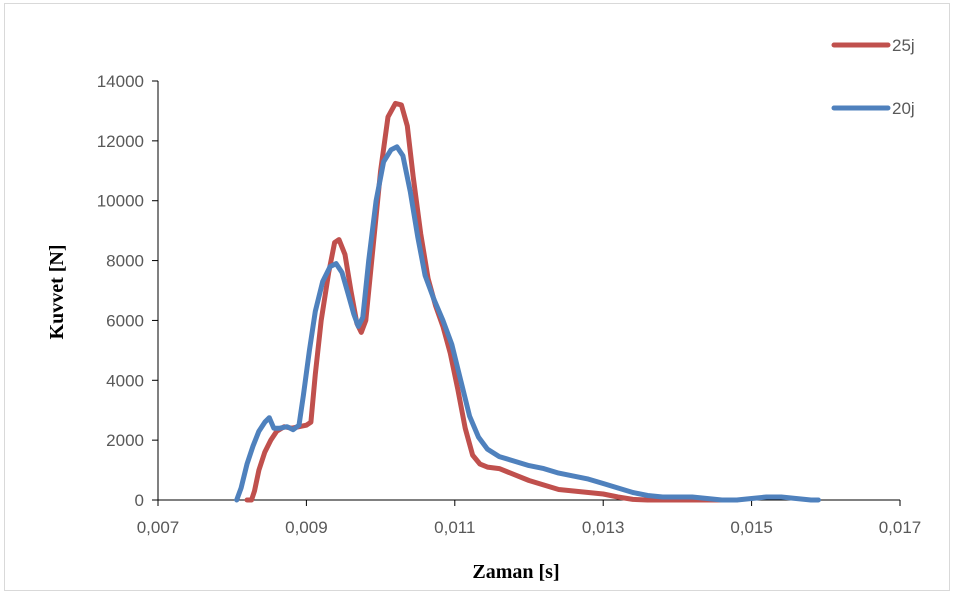 The height and width of the screenshot is (594, 955). What do you see at coordinates (125, 440) in the screenshot?
I see `y-tick-label: 2000` at bounding box center [125, 440].